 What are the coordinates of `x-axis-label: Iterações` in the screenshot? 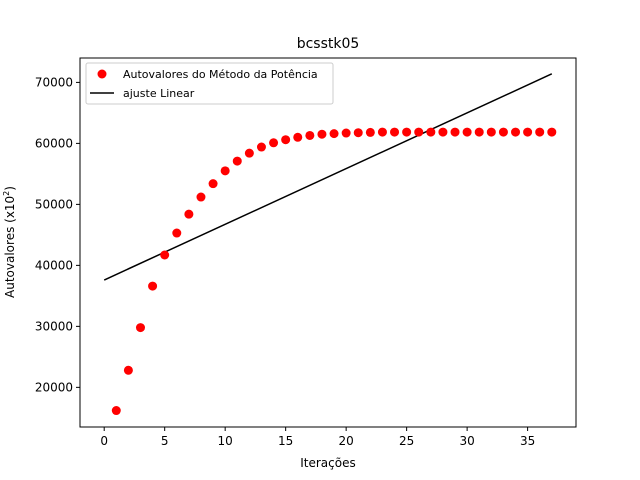 It's located at (328, 463).